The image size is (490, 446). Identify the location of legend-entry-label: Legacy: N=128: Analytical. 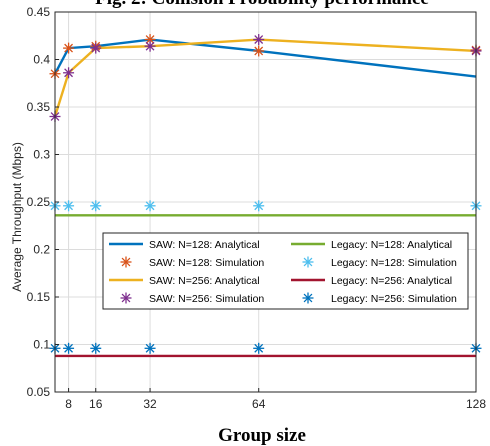
(391, 245).